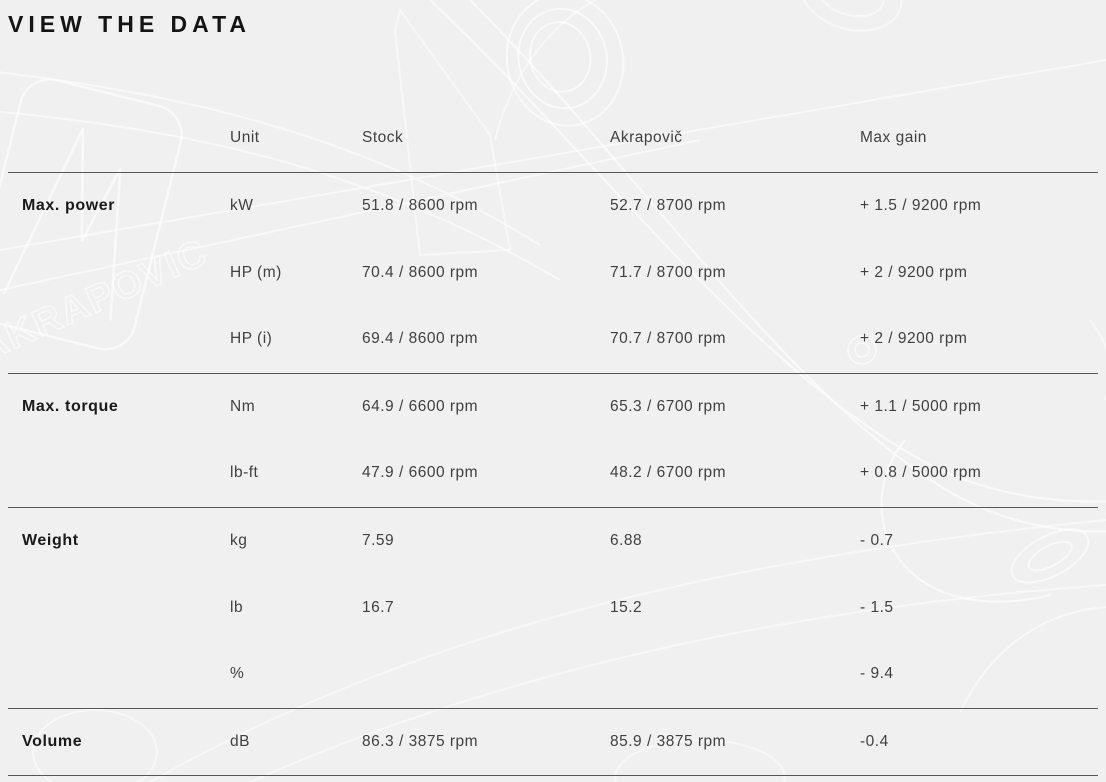  Describe the element at coordinates (735, 674) in the screenshot. I see `akrapovic-cell` at that location.